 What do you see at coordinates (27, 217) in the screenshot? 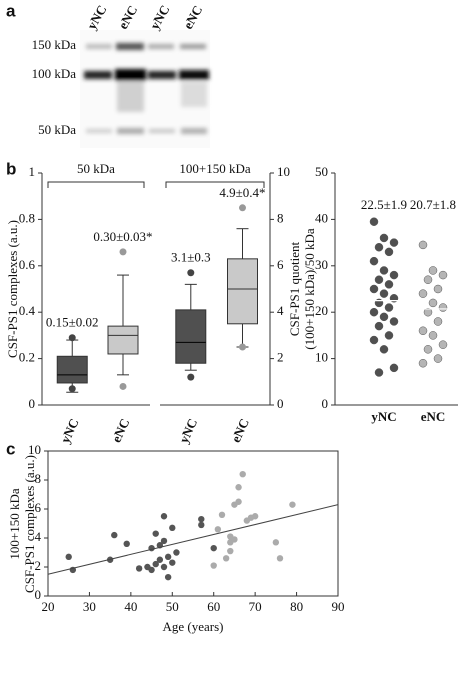
I see `y-tick-label: 0.8` at bounding box center [27, 217].